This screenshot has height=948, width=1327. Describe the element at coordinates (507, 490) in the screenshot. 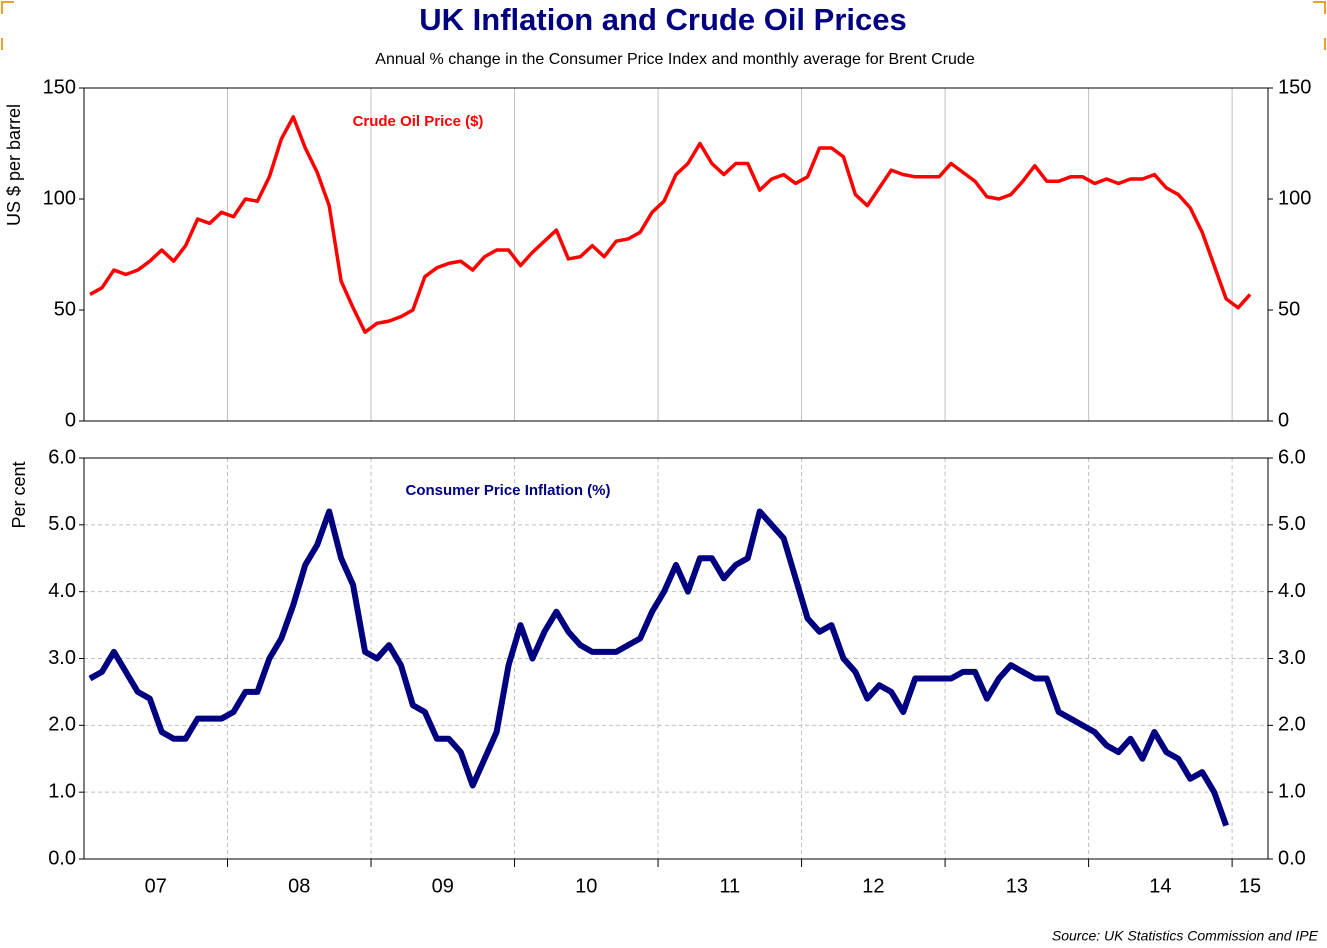

I see `series-label: Consumer Price Inflation (%)` at that location.